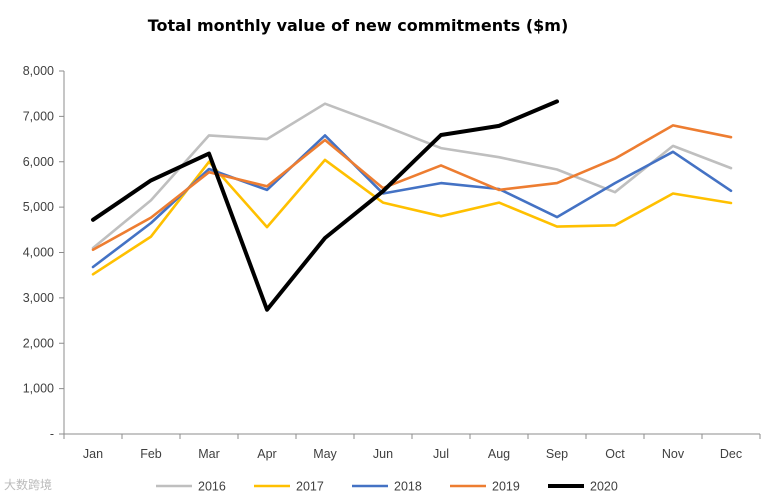  I want to click on x-tick-label: Oct, so click(615, 454).